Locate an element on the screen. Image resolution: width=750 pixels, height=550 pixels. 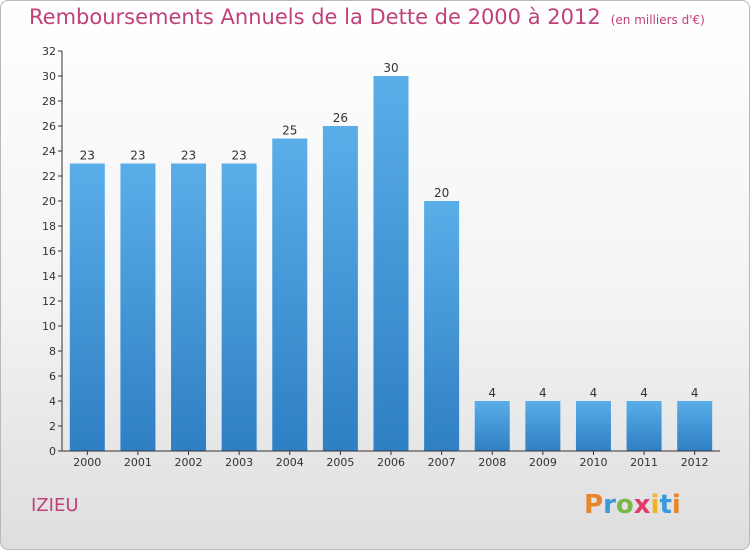
x-tick-label: 2011 is located at coordinates (644, 462).